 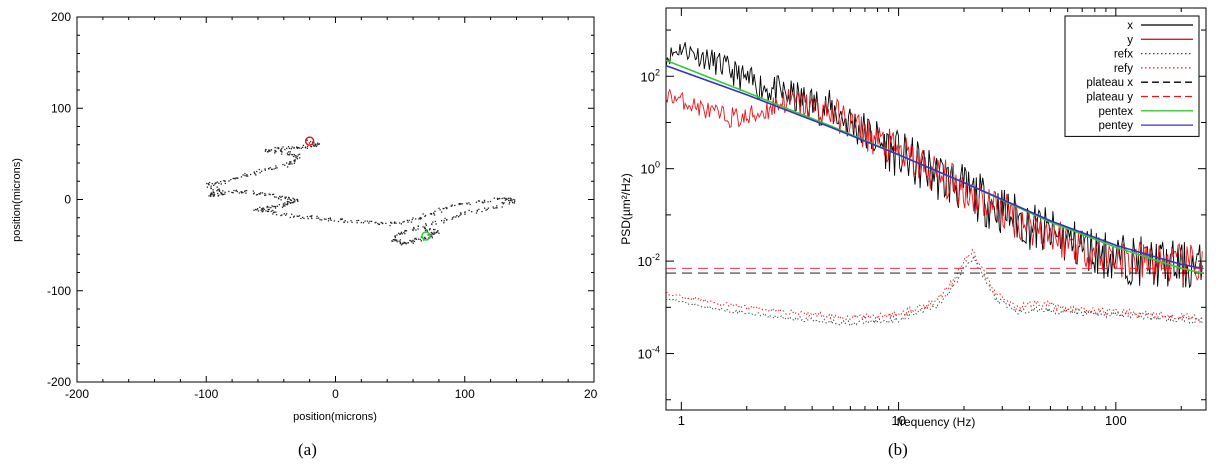 What do you see at coordinates (649, 353) in the screenshot?
I see `y-tick-label-b: 10⁻⁴` at bounding box center [649, 353].